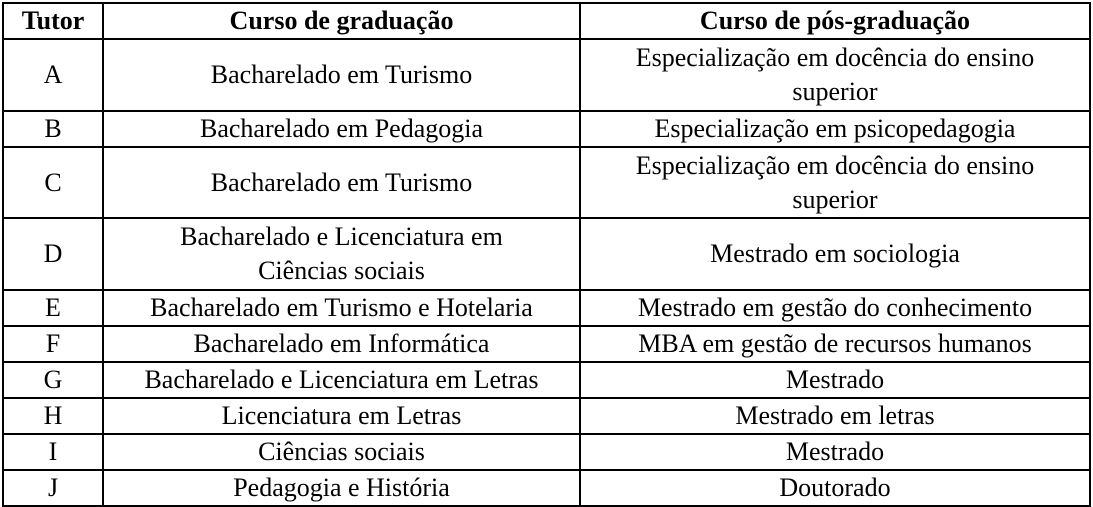 The image size is (1093, 507). What do you see at coordinates (53, 75) in the screenshot?
I see `tutor-cell: A` at bounding box center [53, 75].